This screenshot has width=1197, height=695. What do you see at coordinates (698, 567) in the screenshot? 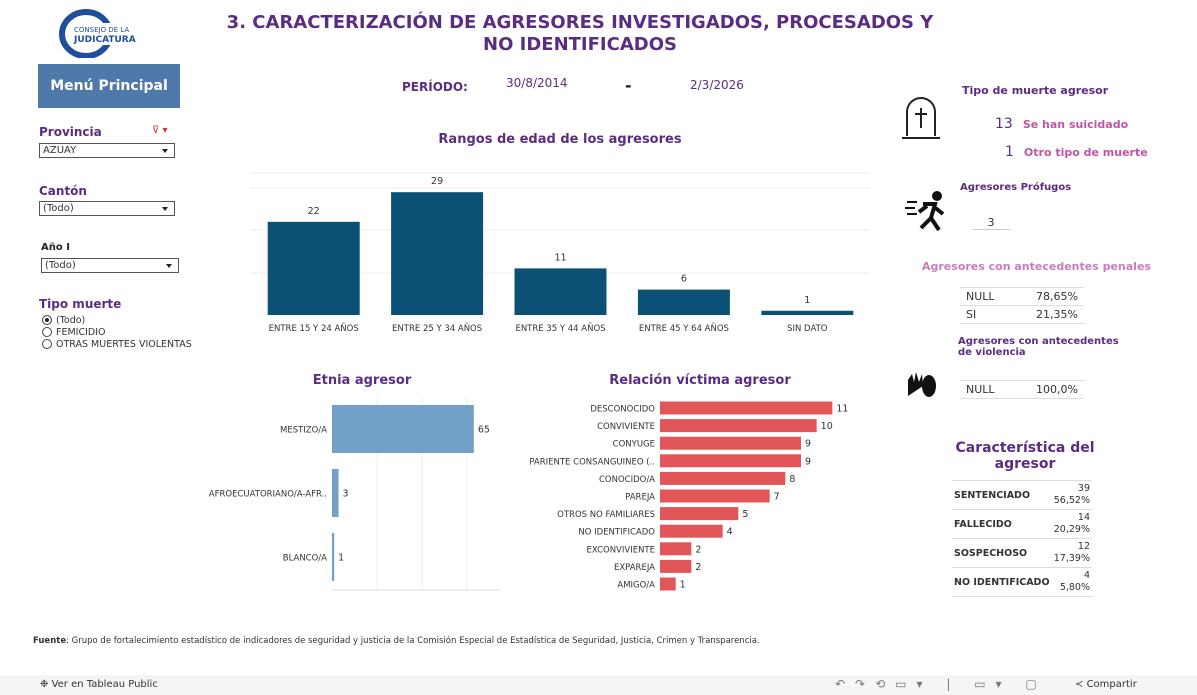
I see `value-label: 2` at bounding box center [698, 567].